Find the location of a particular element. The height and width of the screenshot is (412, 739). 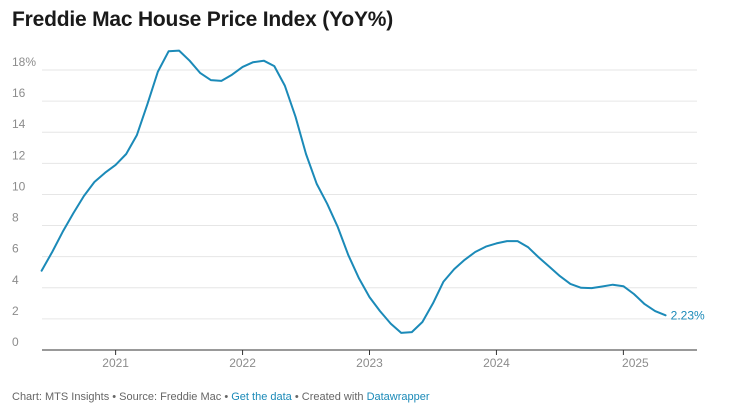

x-tick-label: 2025 is located at coordinates (635, 363).